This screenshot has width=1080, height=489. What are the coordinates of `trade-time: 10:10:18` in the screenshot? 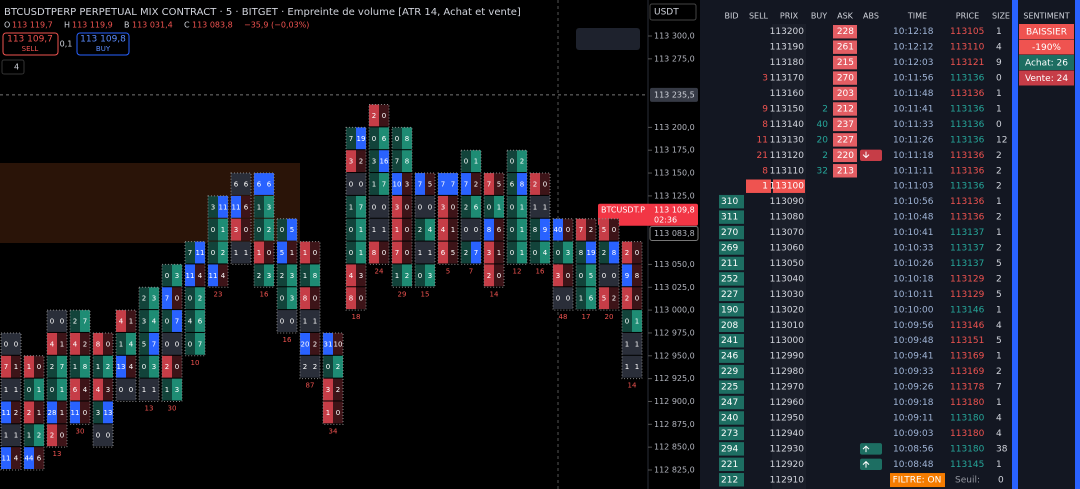 It's located at (913, 279).